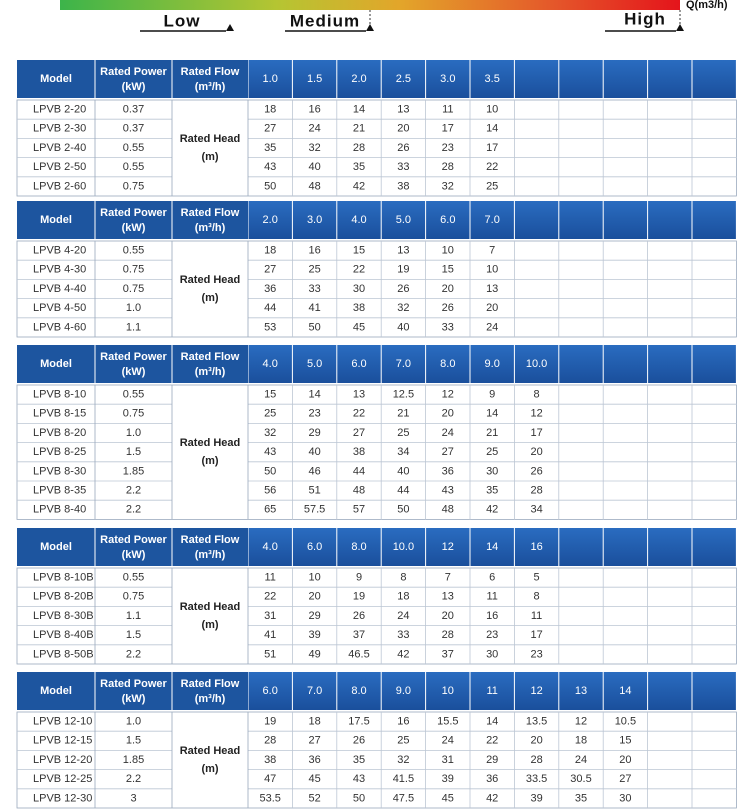 The height and width of the screenshot is (812, 750). What do you see at coordinates (448, 471) in the screenshot?
I see `head-value: 36` at bounding box center [448, 471].